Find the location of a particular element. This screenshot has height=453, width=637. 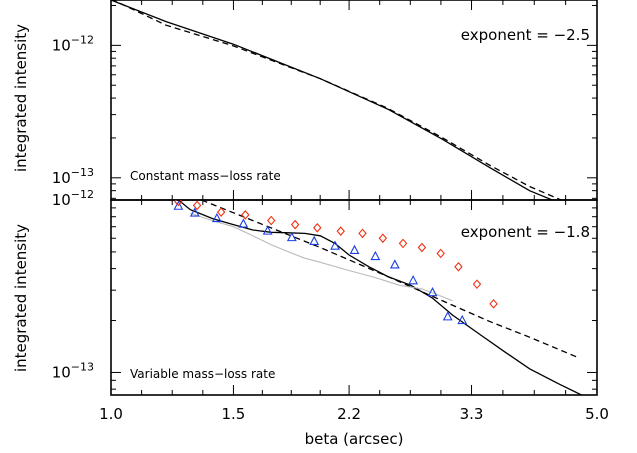

top-y-tick-labels: 10−12 10−13 is located at coordinates (73, 109).